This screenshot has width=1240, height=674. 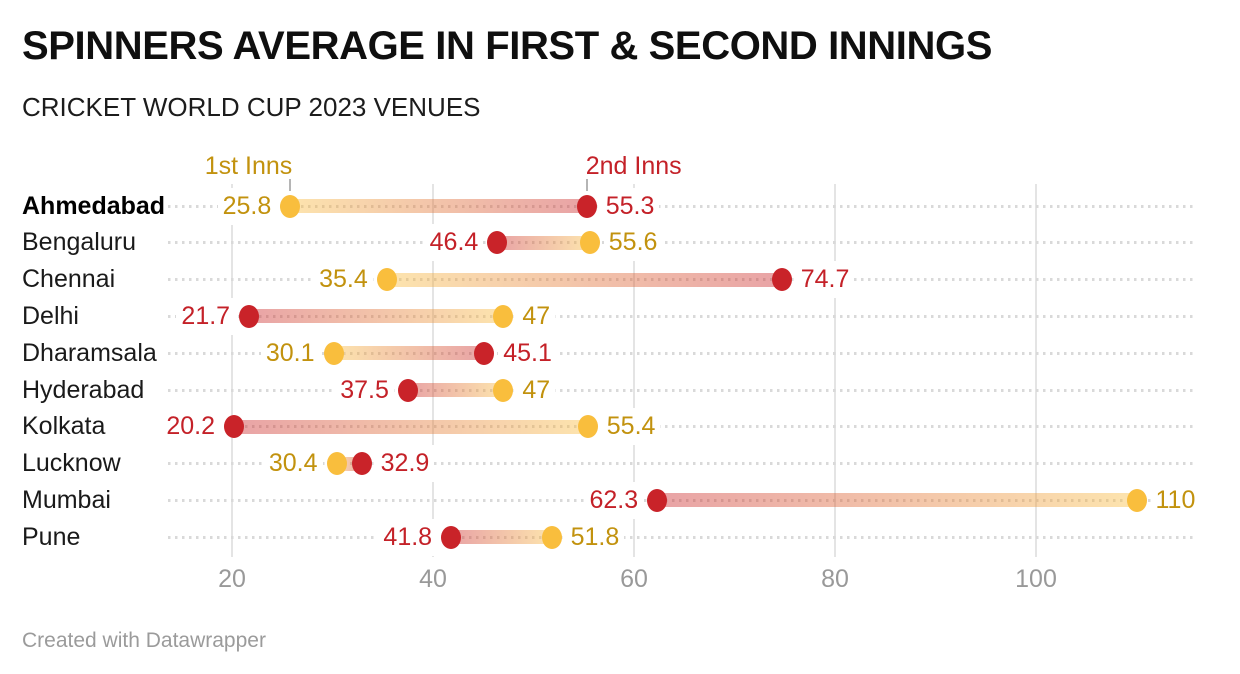 I want to click on second-inns-value: 55.3, so click(x=630, y=206).